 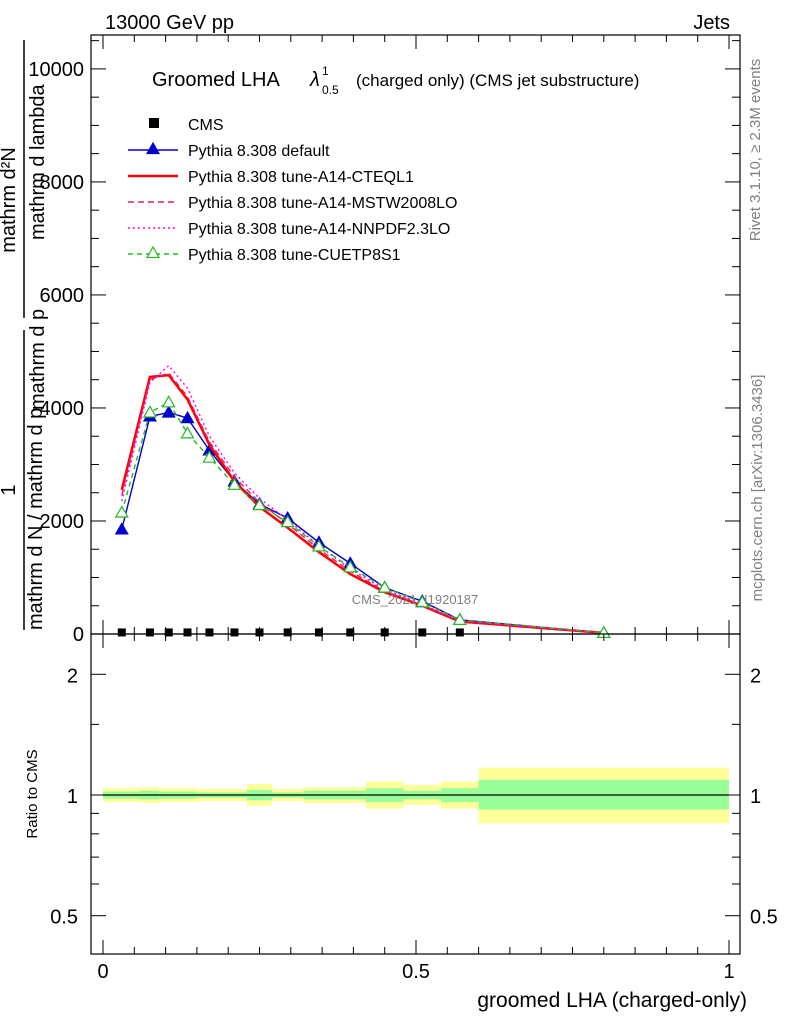 I want to click on legend-label: Pythia 8.308 tune-A14-MSTW2008LO, so click(x=322, y=203).